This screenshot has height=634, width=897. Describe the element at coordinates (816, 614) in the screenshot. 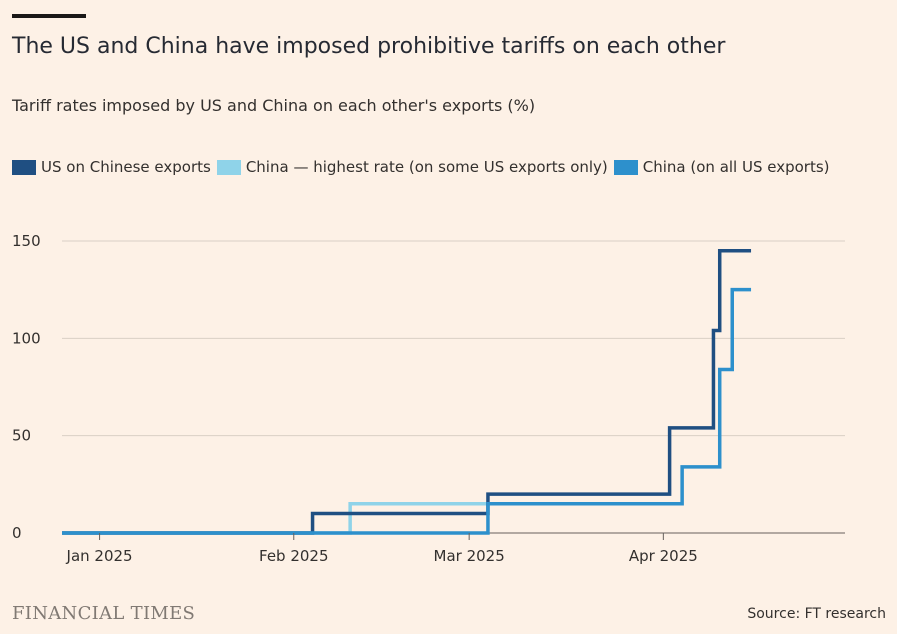

I see `source-note: Source: FT research` at that location.